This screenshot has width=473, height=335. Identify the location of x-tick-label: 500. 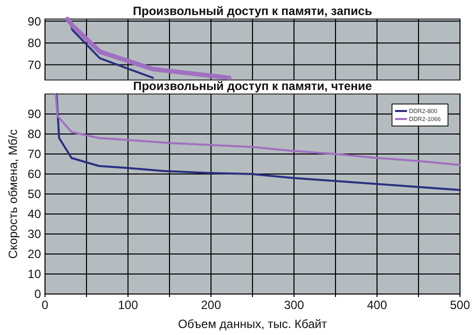
(460, 305).